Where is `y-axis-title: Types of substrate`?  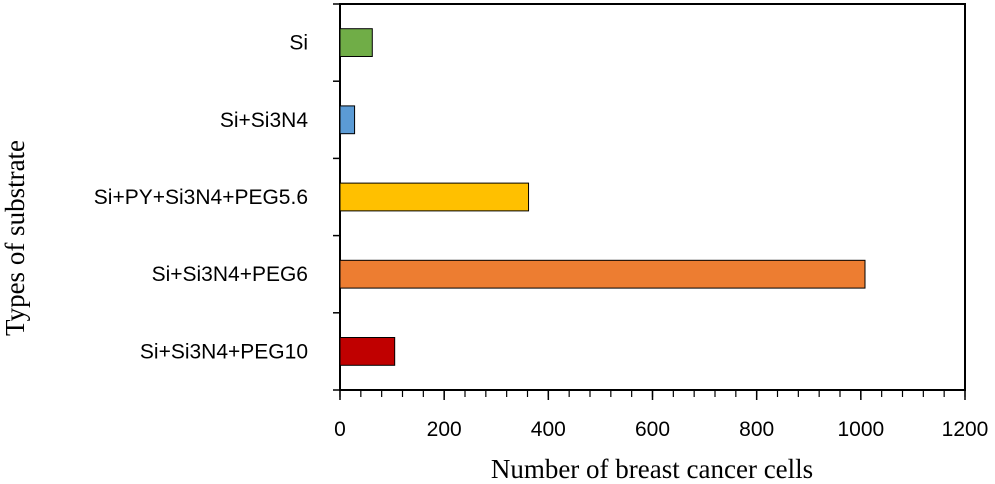 y-axis-title: Types of substrate is located at coordinates (15, 238).